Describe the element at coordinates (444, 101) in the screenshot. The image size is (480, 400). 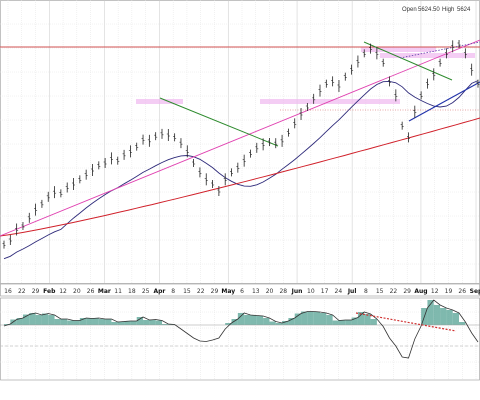
I see `blue-support-line` at that location.